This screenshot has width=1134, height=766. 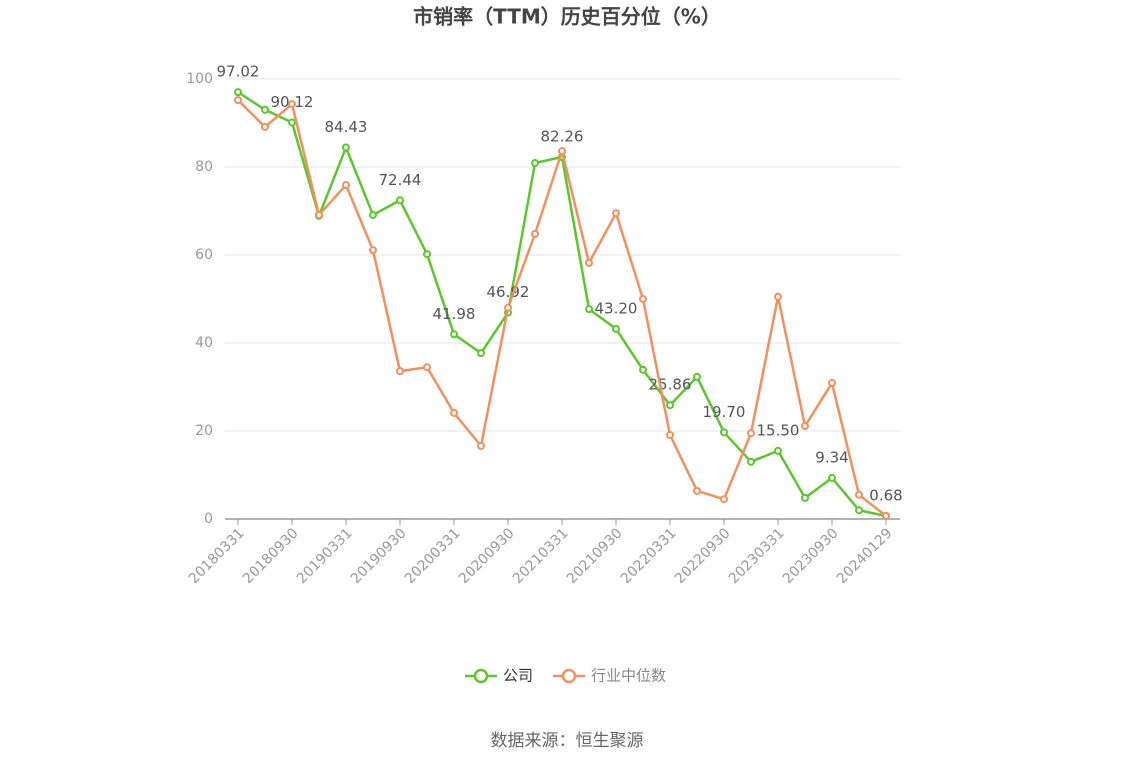 I want to click on x-tick-label: 20210930, so click(x=595, y=556).